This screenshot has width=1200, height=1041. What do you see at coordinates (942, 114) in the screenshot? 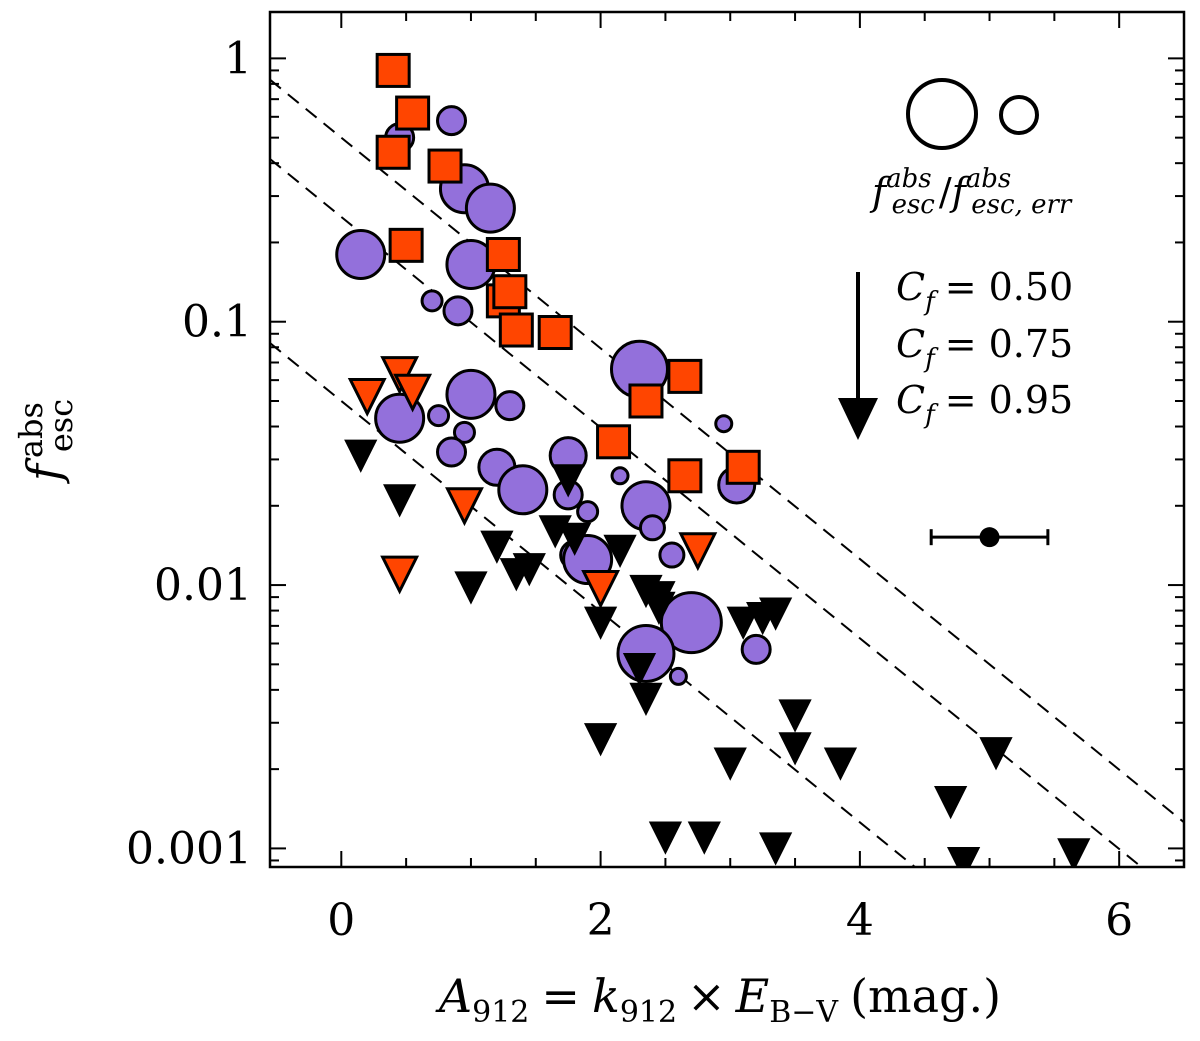
I see `legend-large-circle` at bounding box center [942, 114].